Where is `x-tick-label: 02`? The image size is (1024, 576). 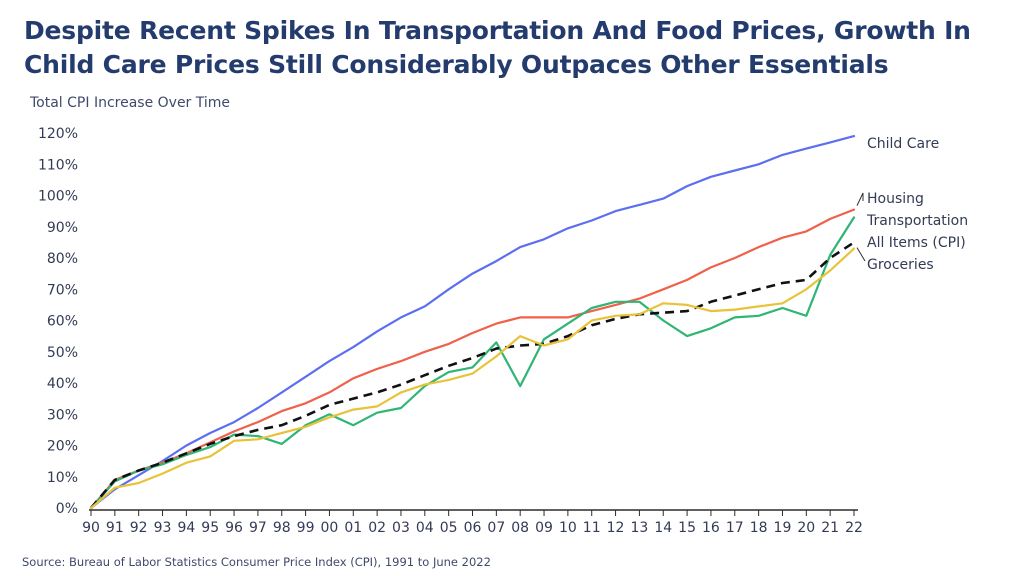 x-tick-label: 02 is located at coordinates (377, 528).